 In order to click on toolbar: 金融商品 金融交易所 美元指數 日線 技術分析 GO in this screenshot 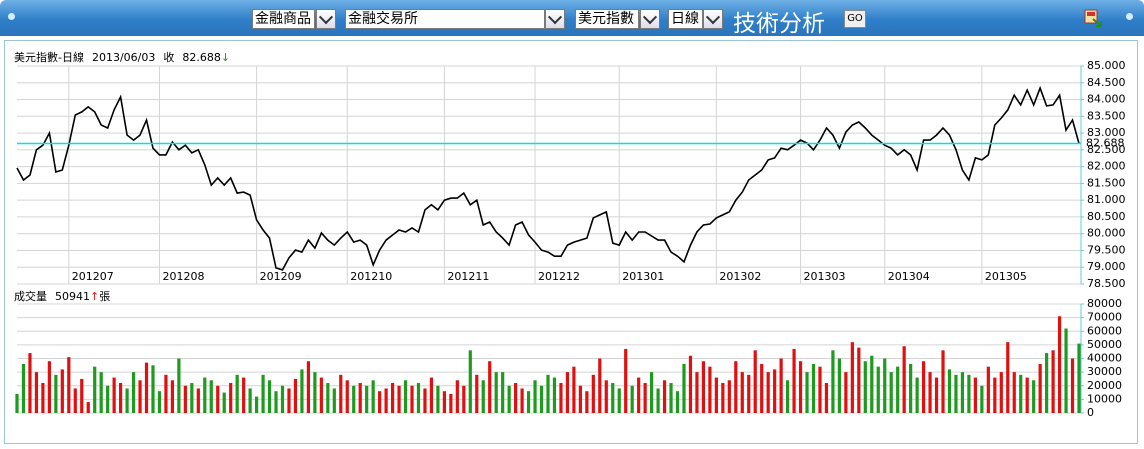, I will do `click(572, 18)`.